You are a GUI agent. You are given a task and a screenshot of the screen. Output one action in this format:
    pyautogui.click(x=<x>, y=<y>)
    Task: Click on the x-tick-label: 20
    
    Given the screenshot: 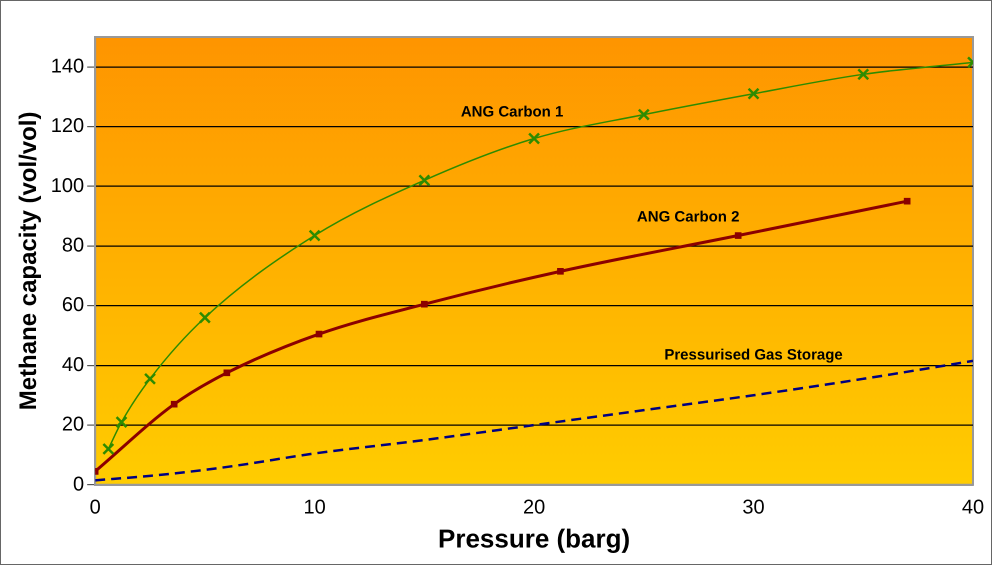 What is the action you would take?
    pyautogui.click(x=534, y=507)
    